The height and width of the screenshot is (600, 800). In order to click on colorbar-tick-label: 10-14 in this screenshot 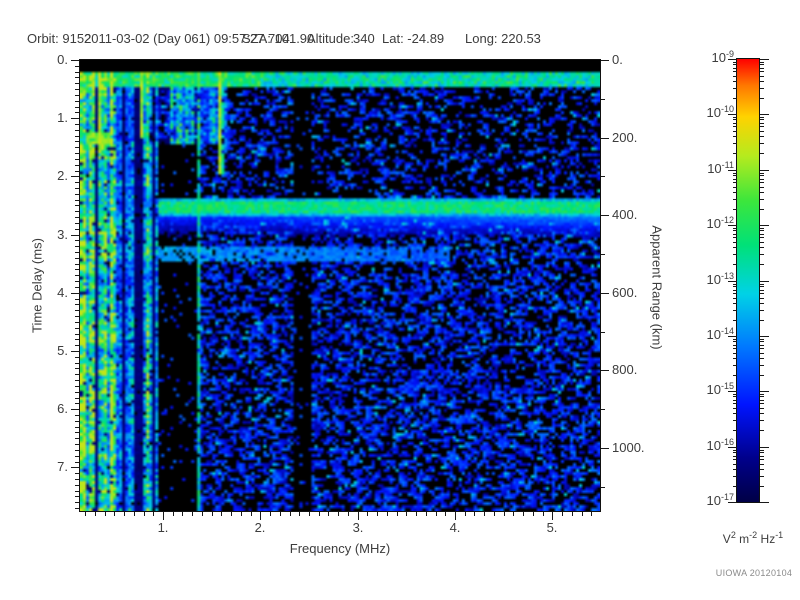, I will do `click(720, 334)`.